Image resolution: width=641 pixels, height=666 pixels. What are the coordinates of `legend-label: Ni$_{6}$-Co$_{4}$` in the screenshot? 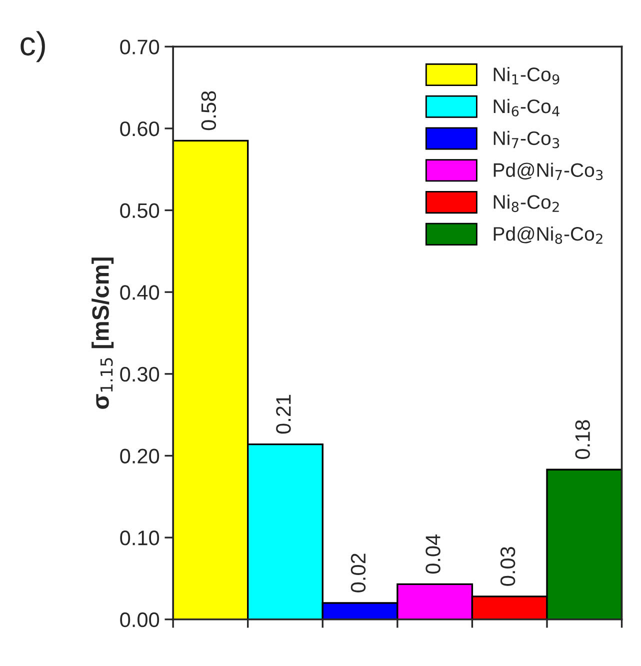 It's located at (527, 107).